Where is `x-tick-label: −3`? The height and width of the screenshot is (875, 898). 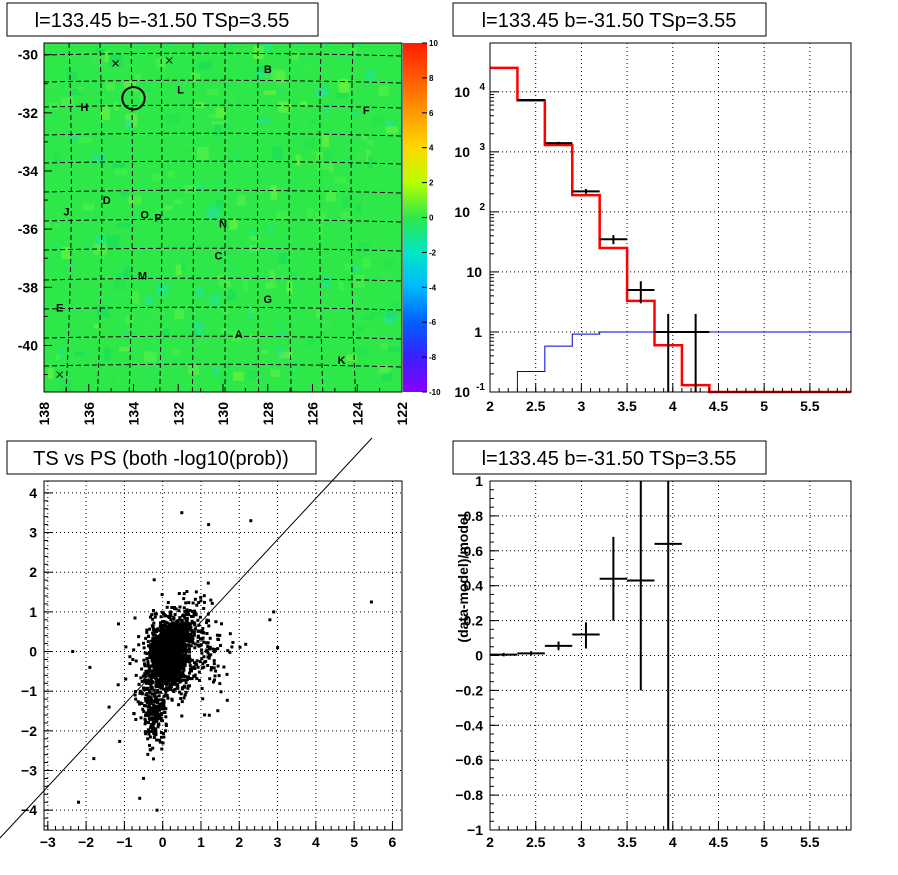 x-tick-label: −3 is located at coordinates (48, 842).